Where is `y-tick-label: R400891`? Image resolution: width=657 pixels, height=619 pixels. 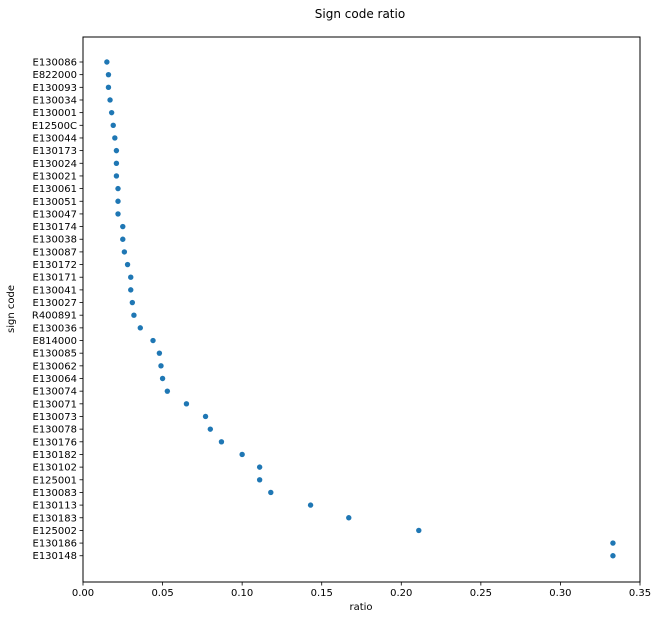 y-tick-label: R400891 is located at coordinates (54, 316).